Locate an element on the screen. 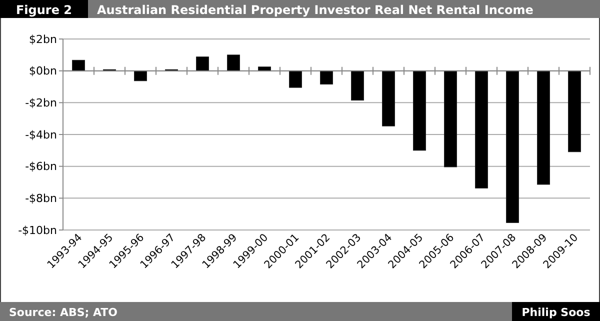 The image size is (600, 321). y-tick-label: $2bn is located at coordinates (43, 39).